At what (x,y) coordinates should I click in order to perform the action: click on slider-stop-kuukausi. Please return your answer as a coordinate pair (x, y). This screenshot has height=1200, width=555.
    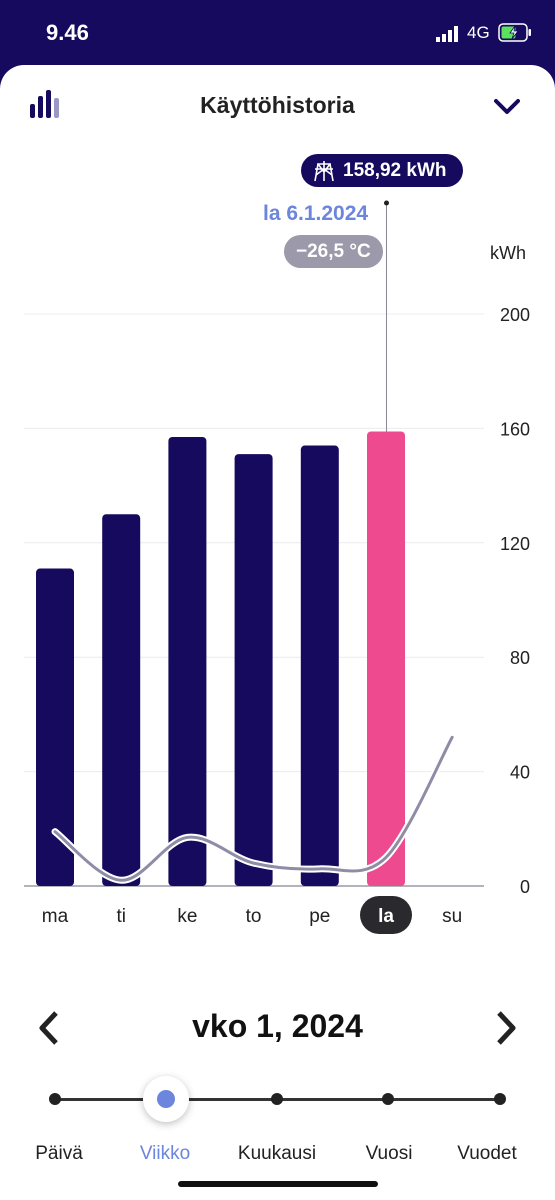
    Looking at the image, I should click on (277, 1099).